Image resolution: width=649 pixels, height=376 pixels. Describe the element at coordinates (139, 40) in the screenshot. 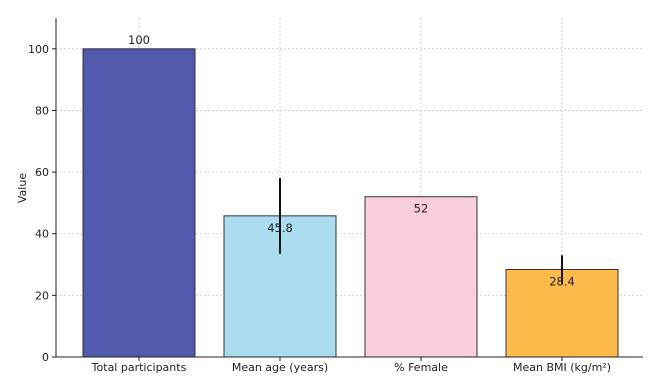

I see `data-label: 100` at that location.